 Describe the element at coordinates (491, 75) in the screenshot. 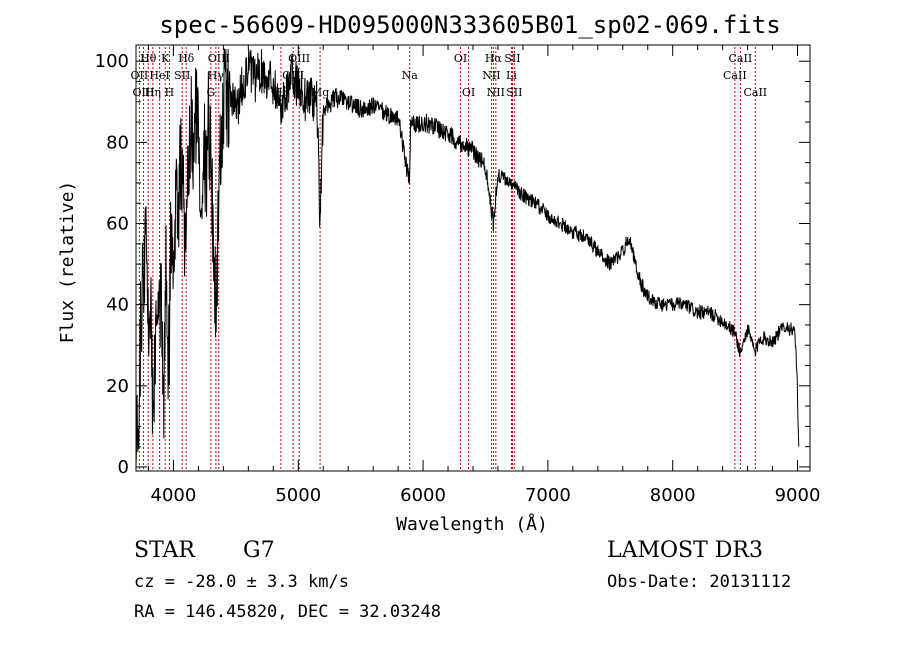

I see `line-label-20: NII` at that location.